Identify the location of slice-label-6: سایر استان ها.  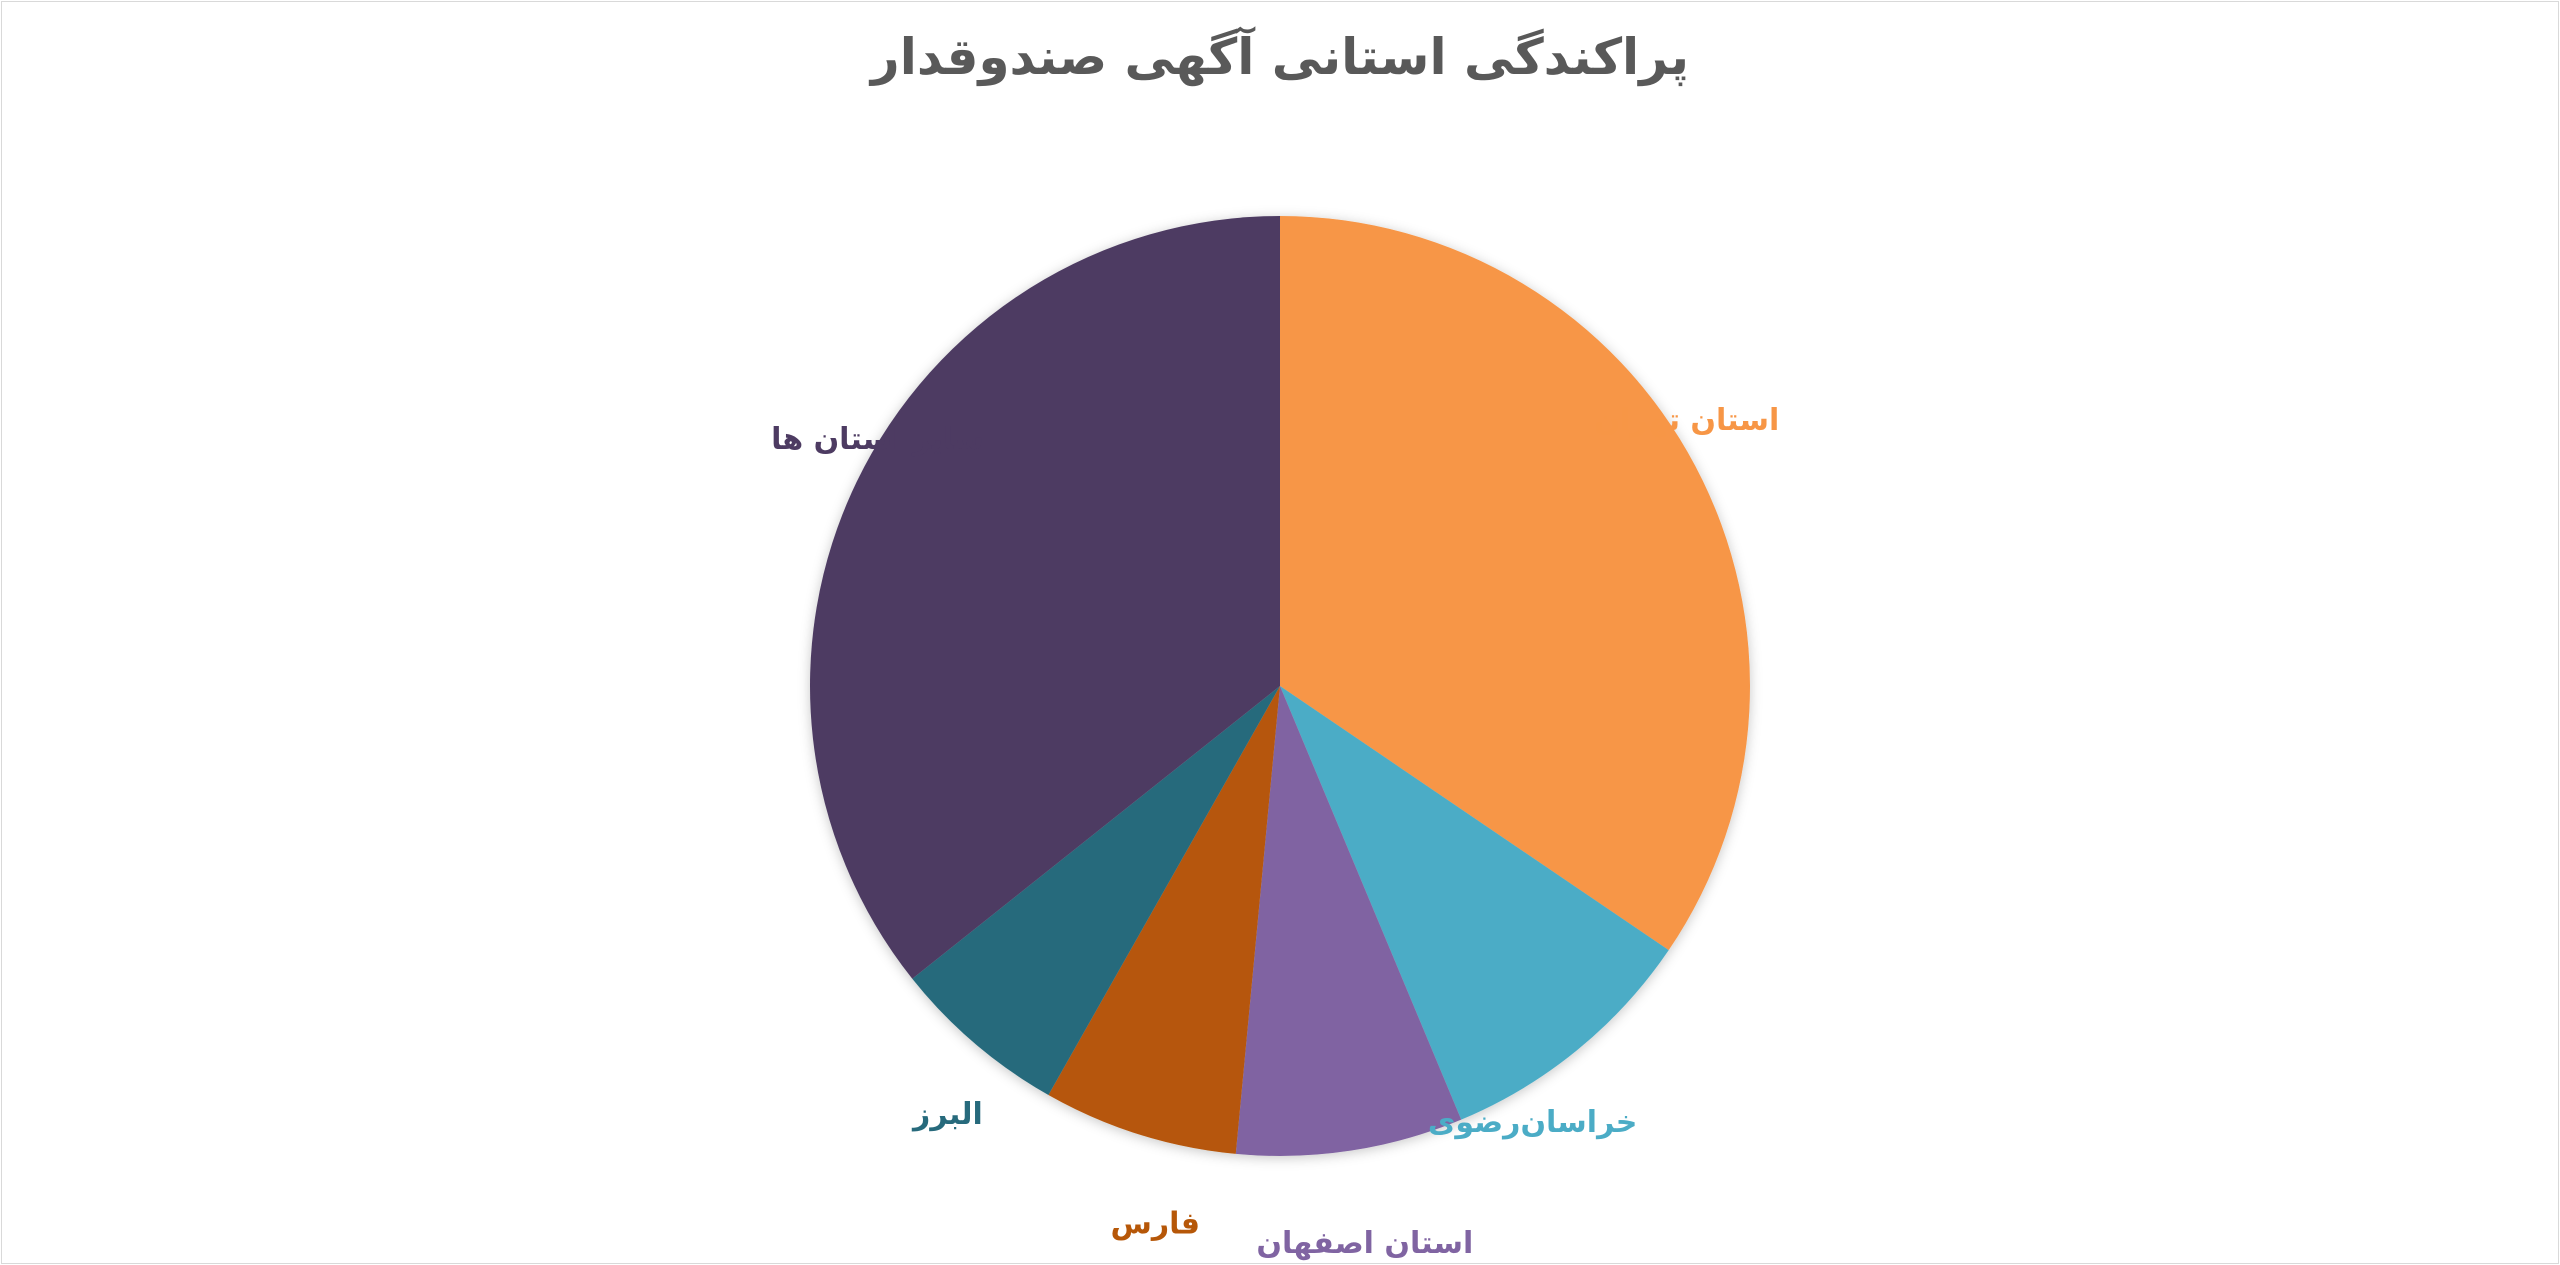
(877, 439).